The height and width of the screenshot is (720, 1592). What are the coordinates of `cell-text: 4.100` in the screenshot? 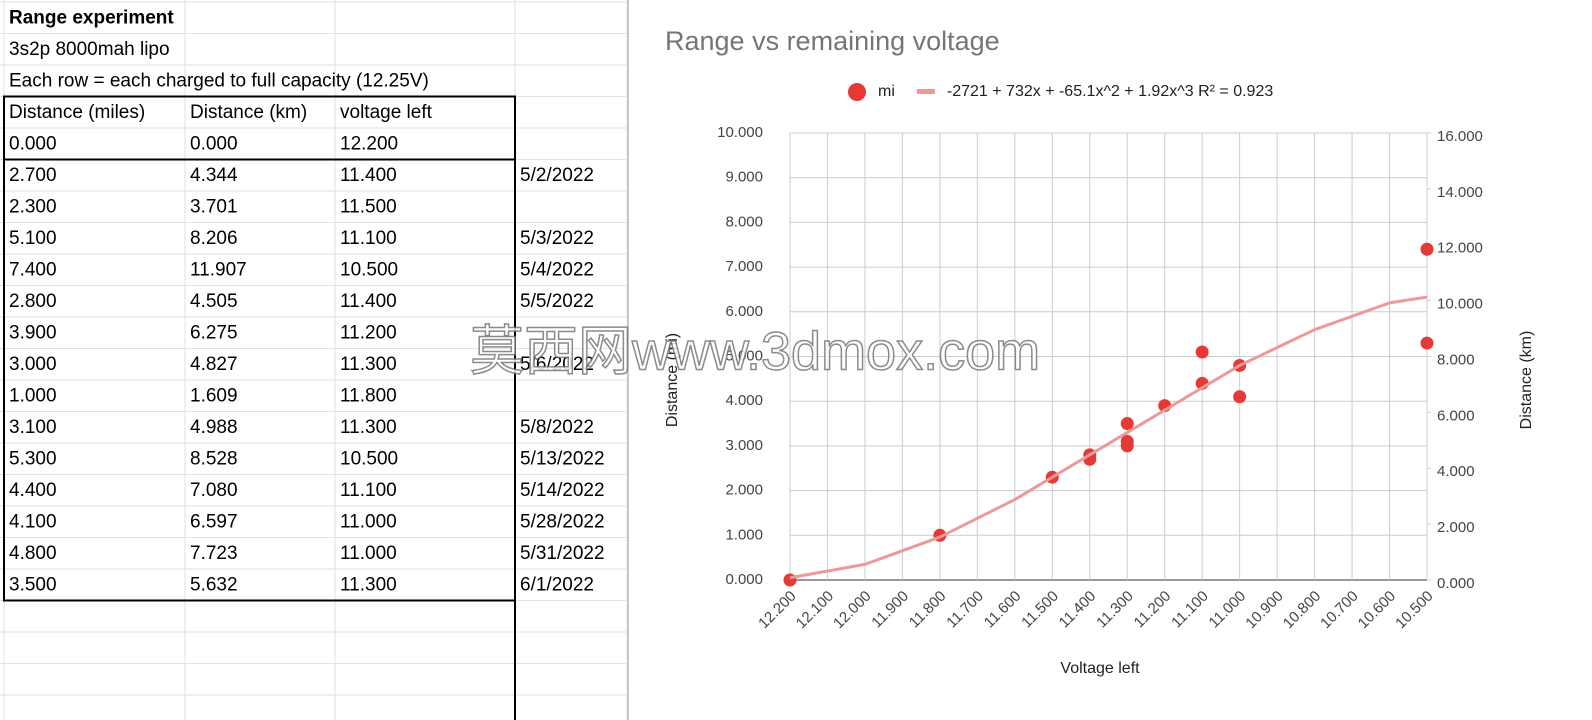 It's located at (33, 522).